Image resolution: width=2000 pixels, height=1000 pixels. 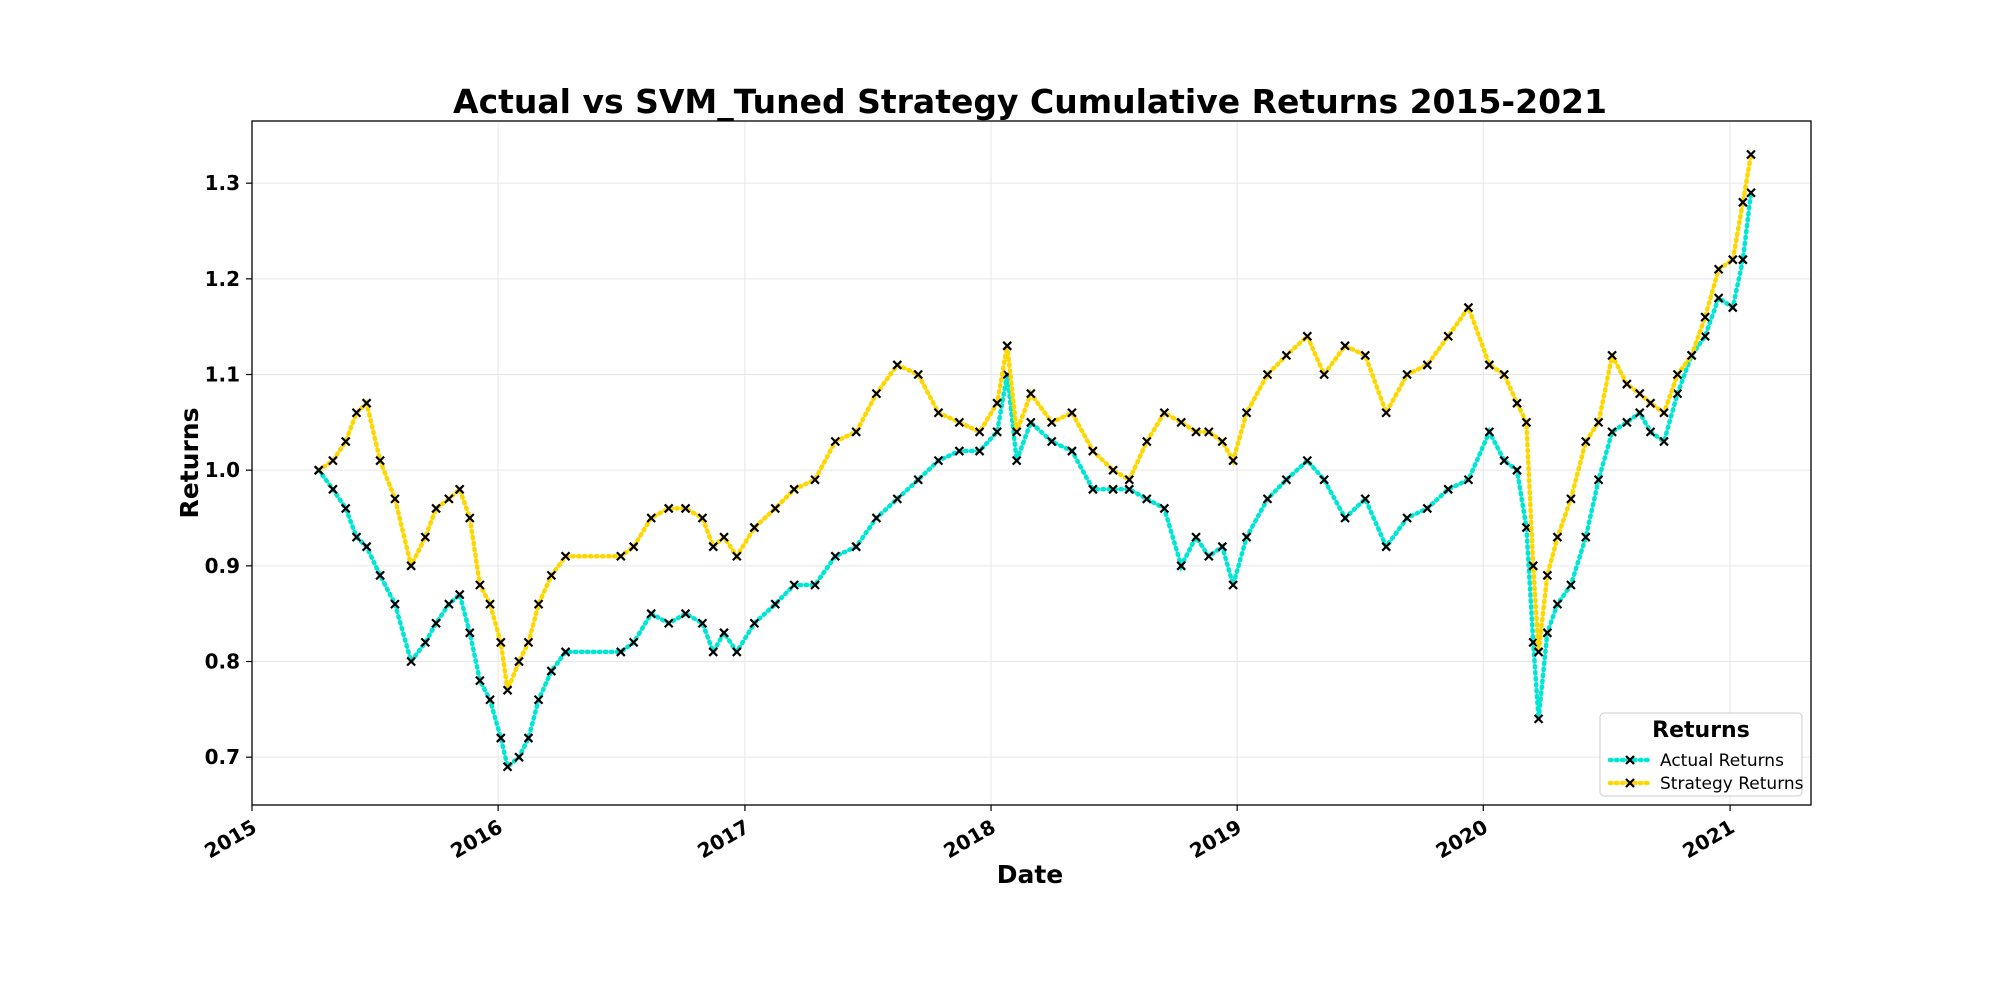 What do you see at coordinates (228, 470) in the screenshot?
I see `y-axis-ticks: 0.7 0.8 0.9 1.0 1.1 1.2 1.3` at bounding box center [228, 470].